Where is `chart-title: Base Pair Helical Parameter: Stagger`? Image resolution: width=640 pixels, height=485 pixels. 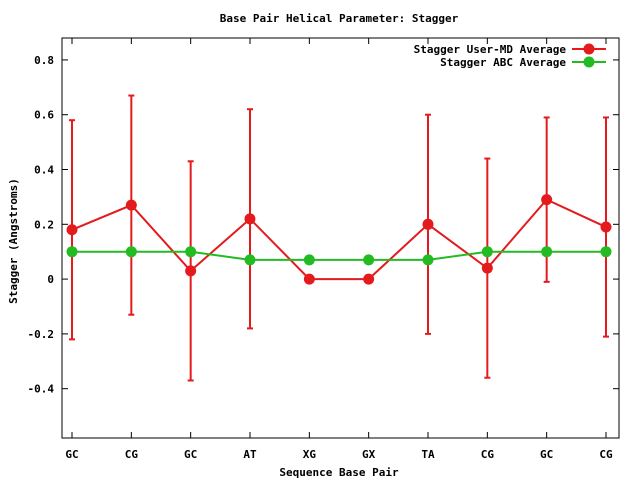 chart-title: Base Pair Helical Parameter: Stagger is located at coordinates (339, 18).